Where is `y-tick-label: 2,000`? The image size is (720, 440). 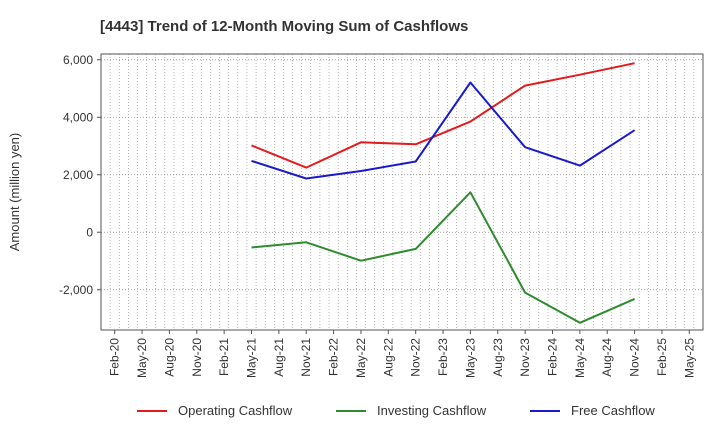 y-tick-label: 2,000 is located at coordinates (78, 175).